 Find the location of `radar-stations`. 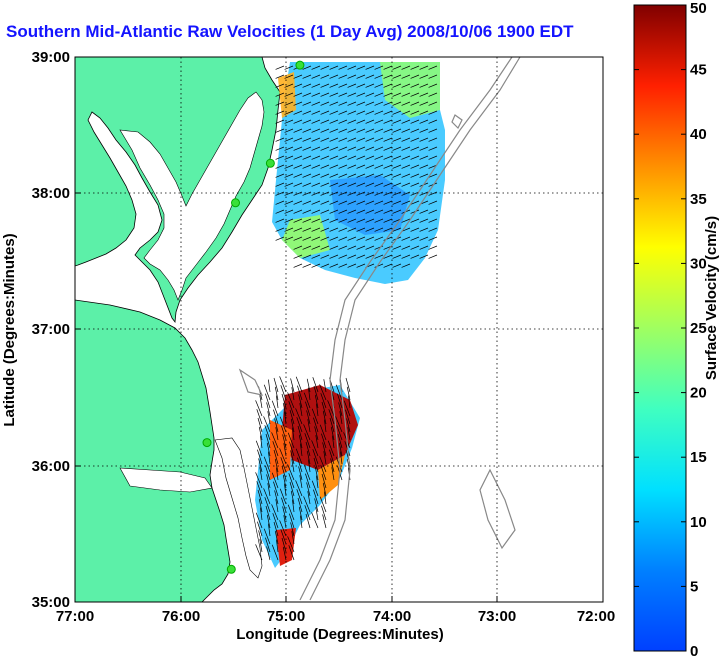

radar-stations is located at coordinates (253, 317).